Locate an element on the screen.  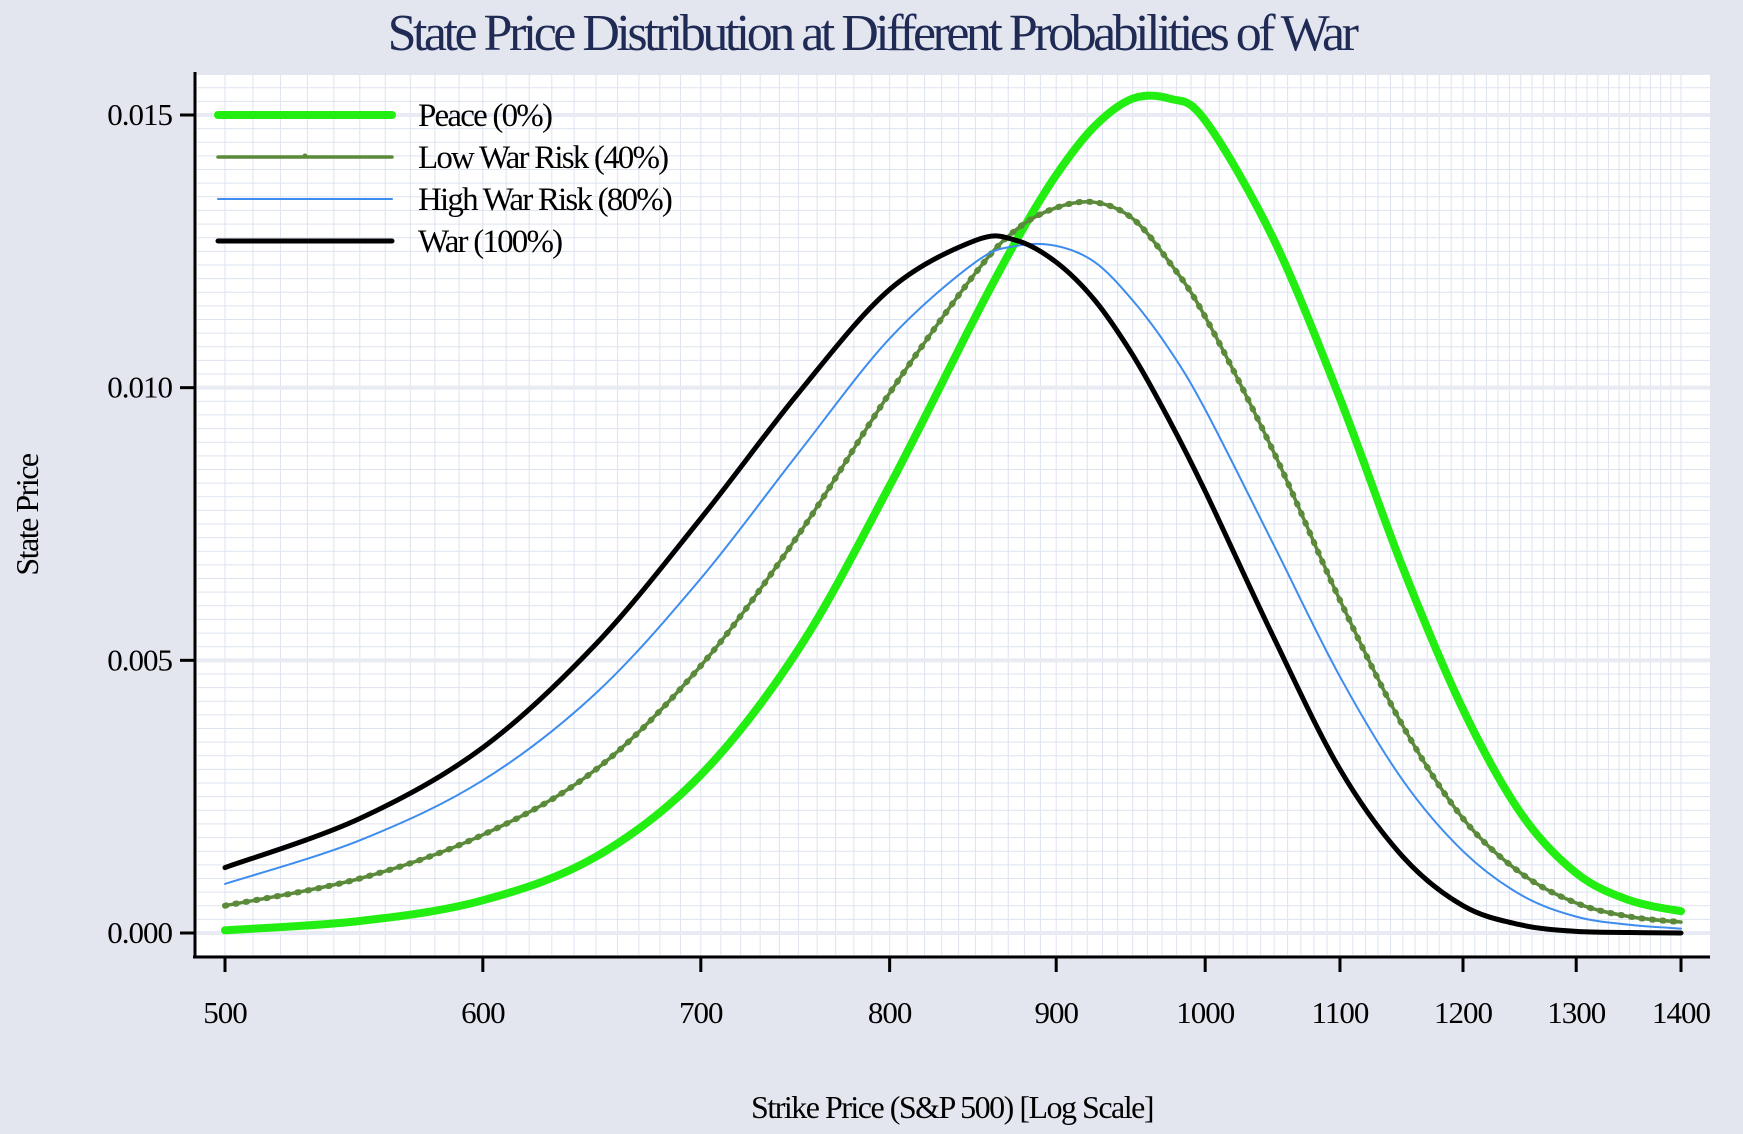
x-tick-label: 1300 is located at coordinates (1576, 1012).